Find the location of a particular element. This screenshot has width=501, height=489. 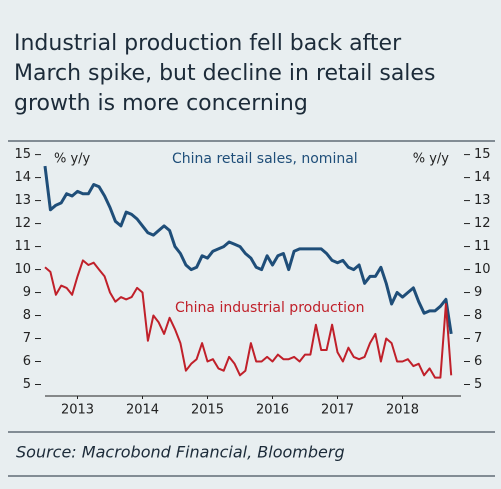

y-tick-label: 5 is located at coordinates (27, 384).